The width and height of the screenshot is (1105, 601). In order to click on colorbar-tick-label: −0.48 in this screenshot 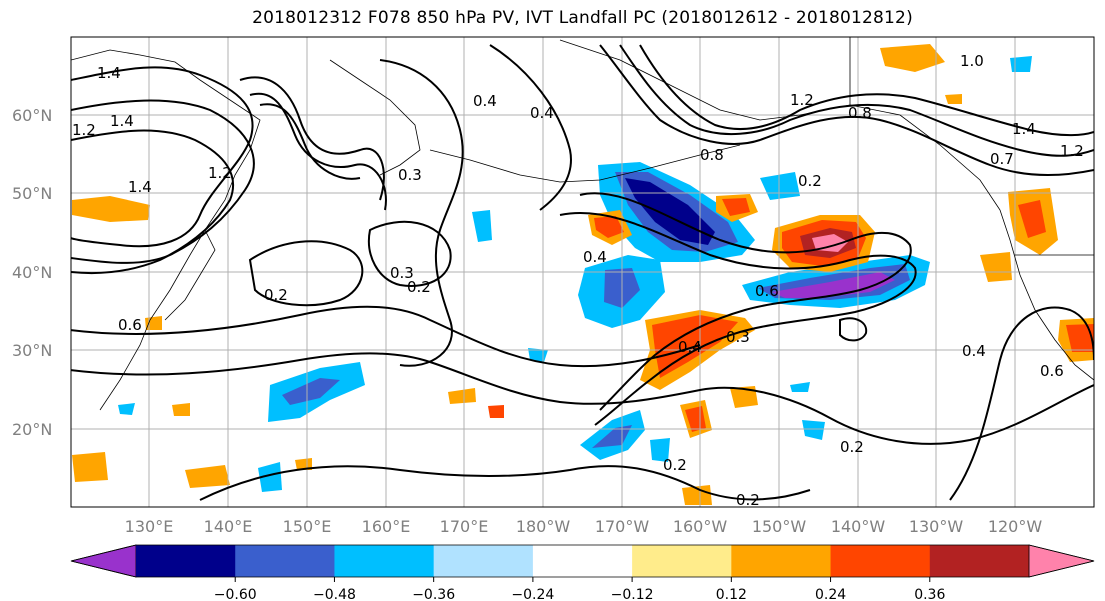, I will do `click(334, 594)`.